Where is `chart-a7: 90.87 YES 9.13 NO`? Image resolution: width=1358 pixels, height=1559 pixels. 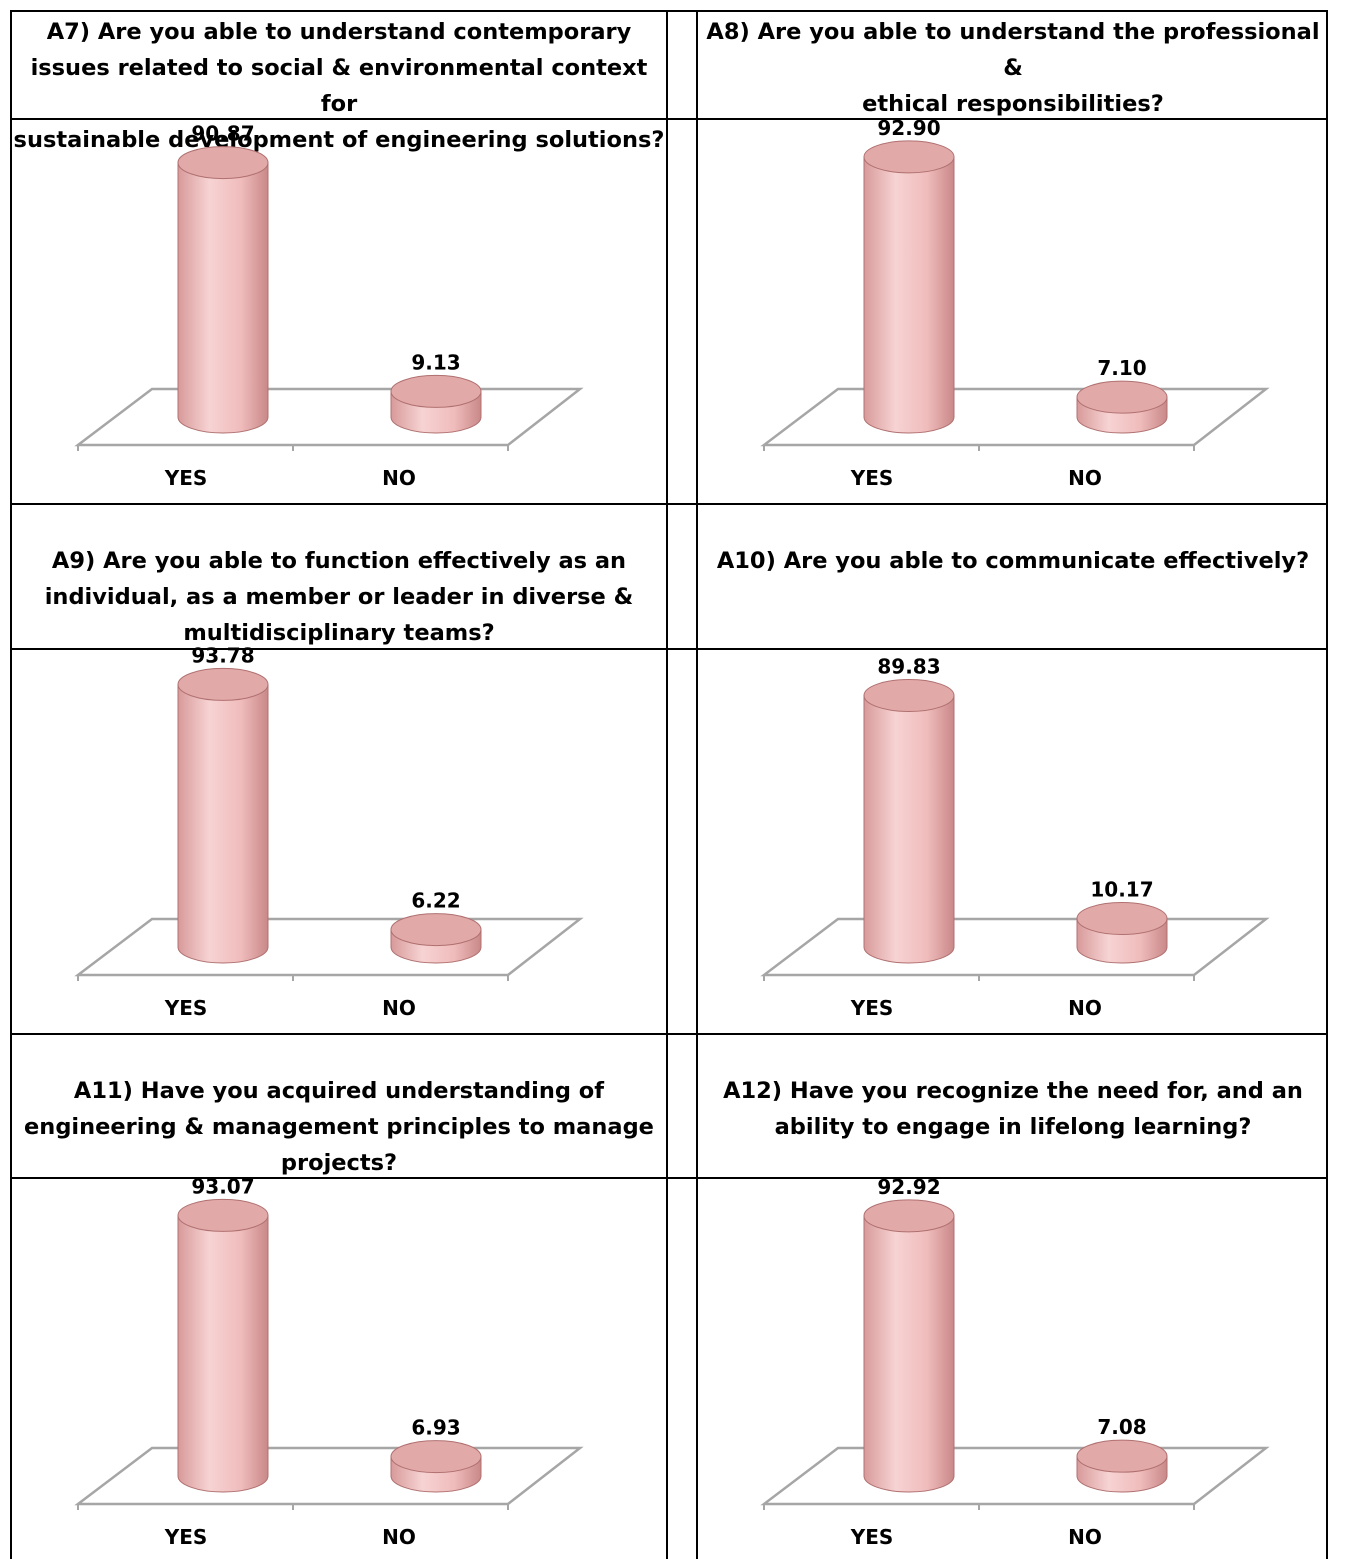 chart-a7: 90.87 YES 9.13 NO is located at coordinates (339, 311).